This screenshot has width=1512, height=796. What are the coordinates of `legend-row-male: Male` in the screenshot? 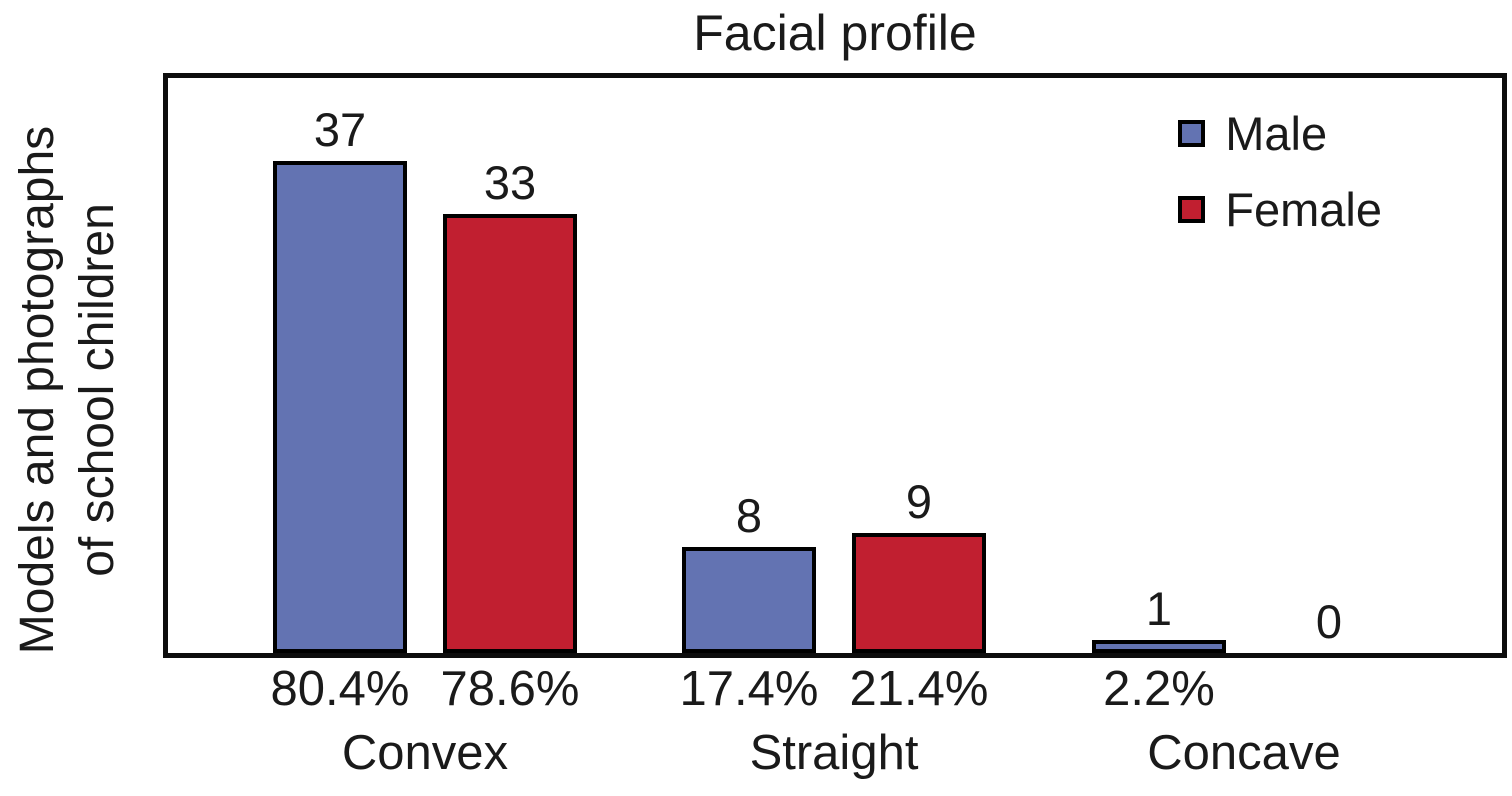 It's located at (1280, 133).